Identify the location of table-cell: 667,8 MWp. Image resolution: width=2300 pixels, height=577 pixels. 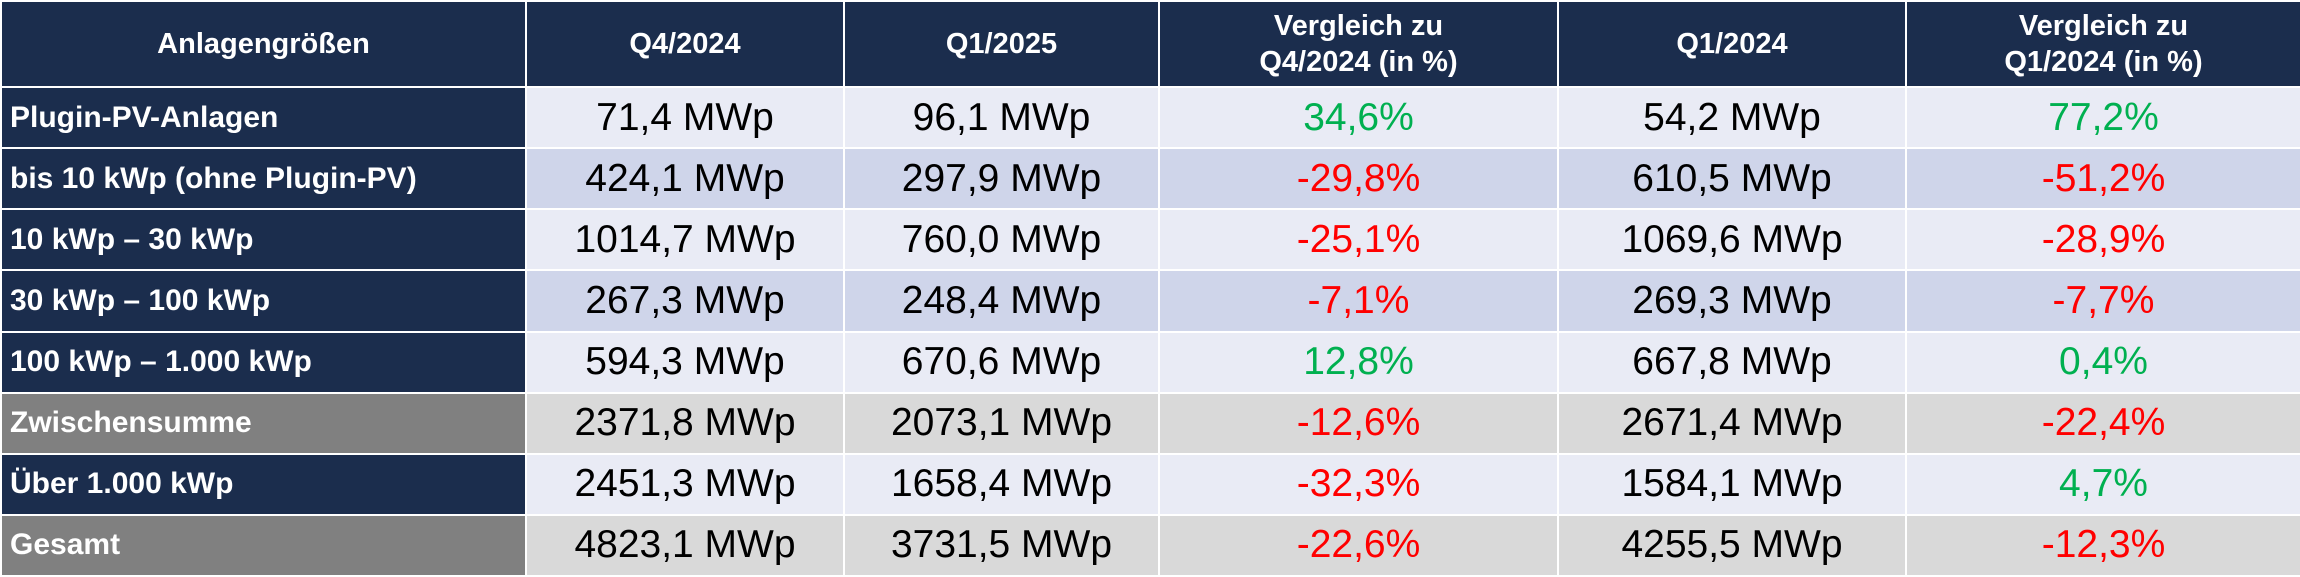
(1732, 362).